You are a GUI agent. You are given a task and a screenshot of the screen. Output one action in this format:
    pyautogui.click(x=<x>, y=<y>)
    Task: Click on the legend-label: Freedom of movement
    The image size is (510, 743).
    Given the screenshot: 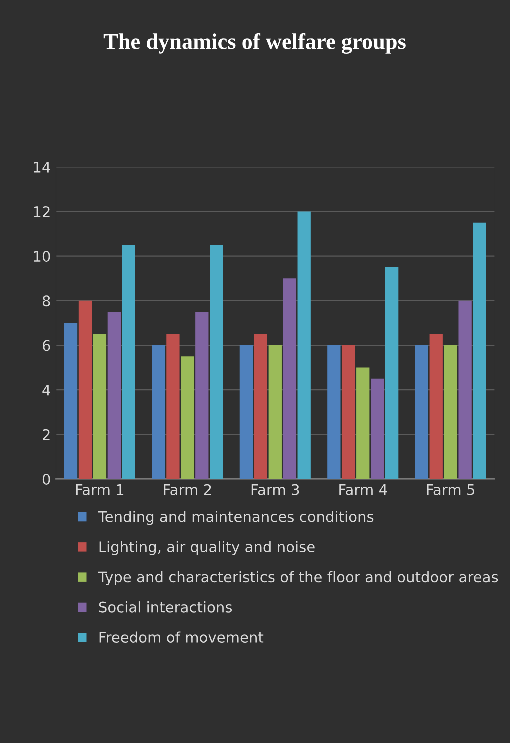 What is the action you would take?
    pyautogui.click(x=182, y=637)
    